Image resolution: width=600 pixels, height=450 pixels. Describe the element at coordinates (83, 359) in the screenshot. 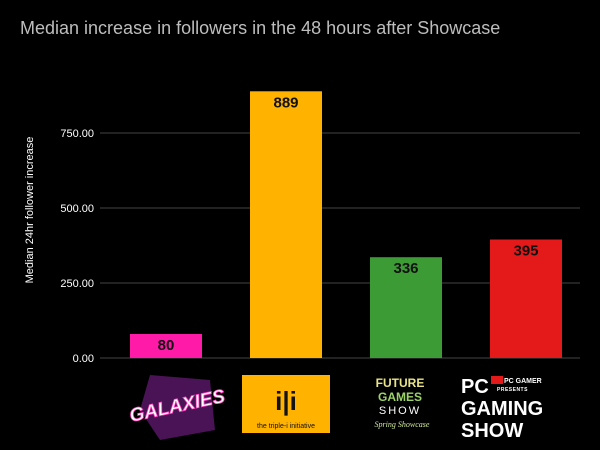

I see `y-tick-label: 0.00` at that location.